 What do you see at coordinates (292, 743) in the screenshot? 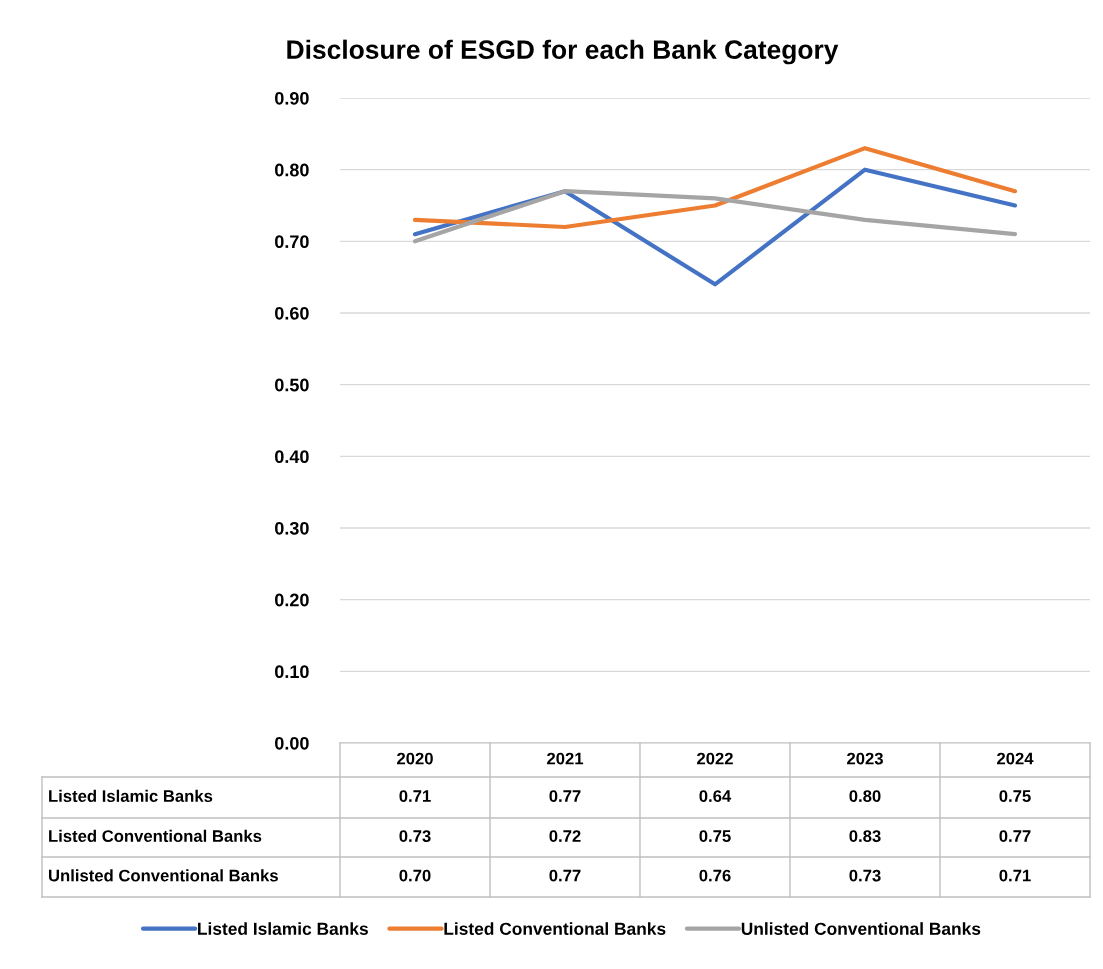
I see `y-tick-label: 0.00` at bounding box center [292, 743].